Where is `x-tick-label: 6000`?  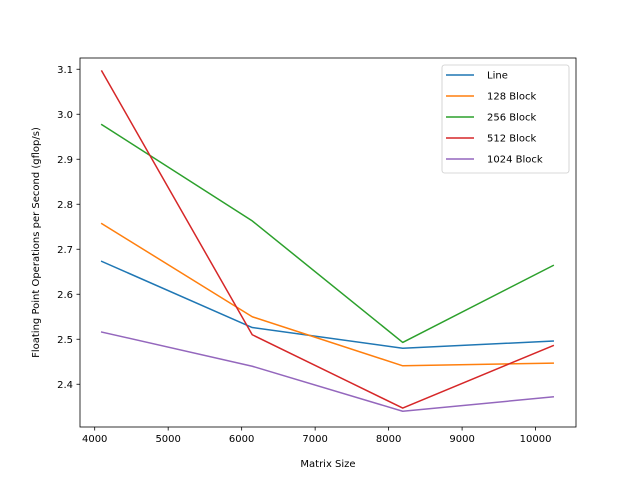
x-tick-label: 6000 is located at coordinates (241, 439).